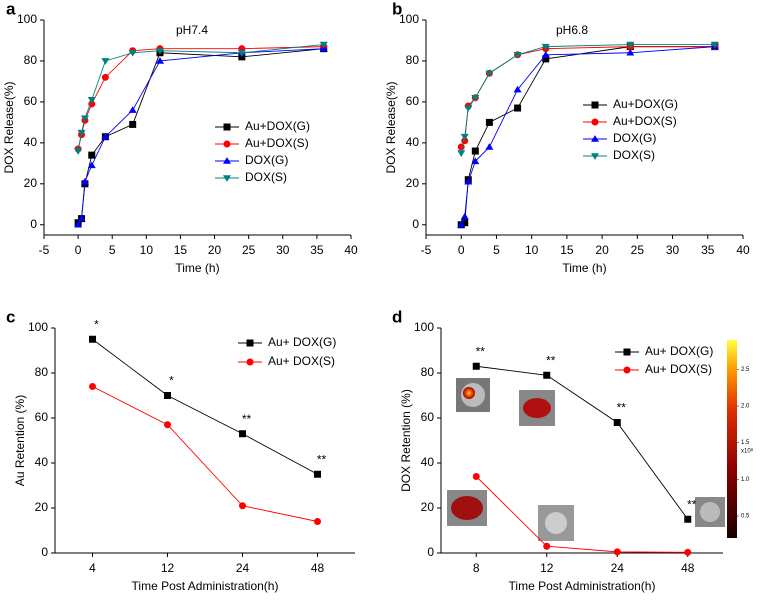 The width and height of the screenshot is (761, 603). Describe the element at coordinates (351, 250) in the screenshot. I see `x-tick-label: 40` at that location.